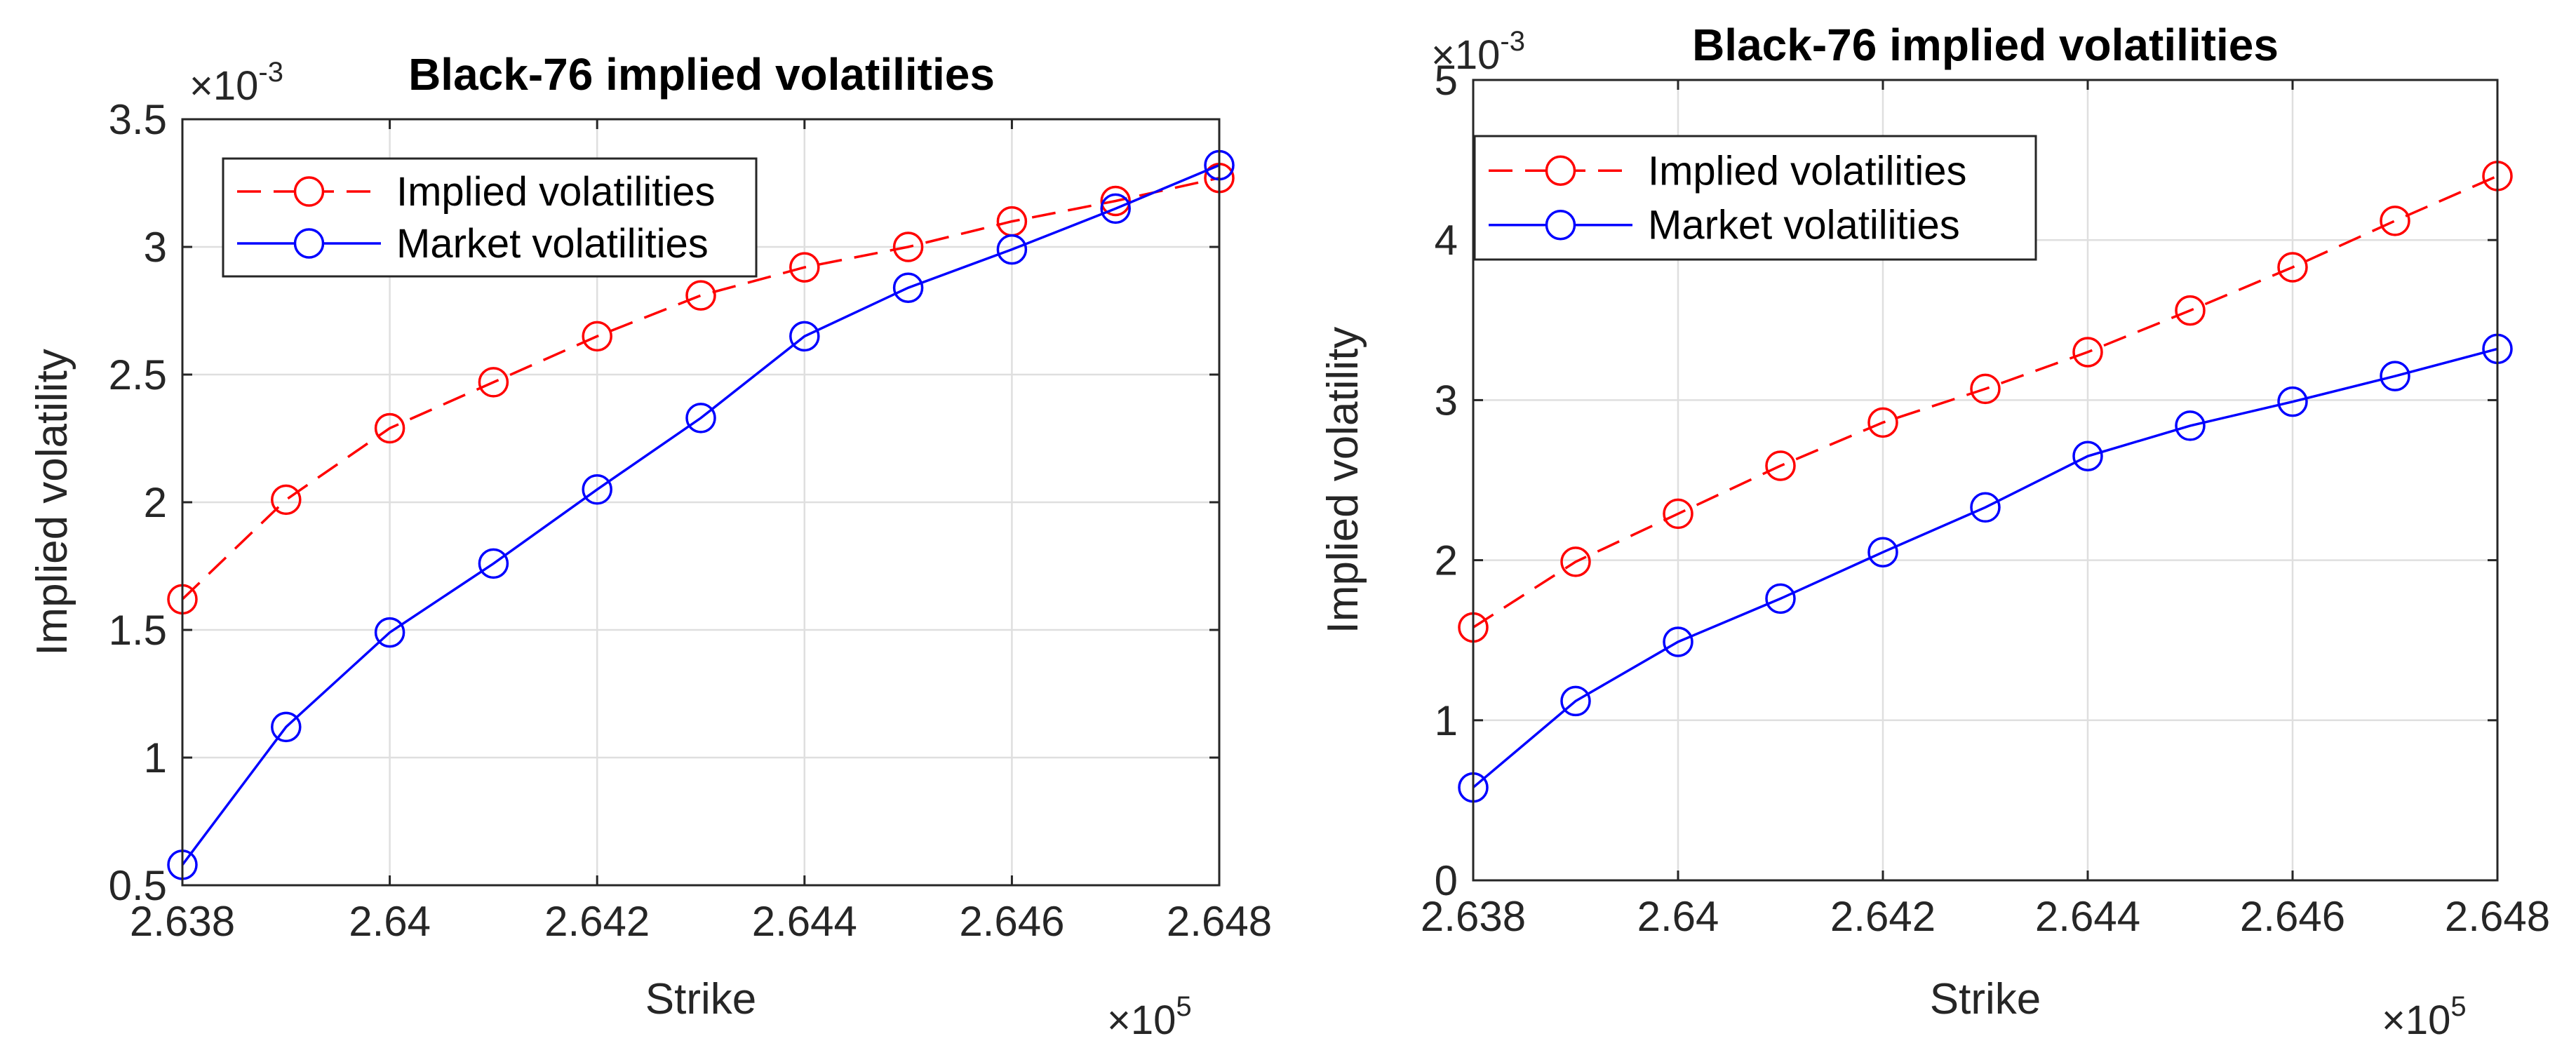 The height and width of the screenshot is (1055, 2576). Describe the element at coordinates (138, 886) in the screenshot. I see `y-tick-label: 0.5` at that location.